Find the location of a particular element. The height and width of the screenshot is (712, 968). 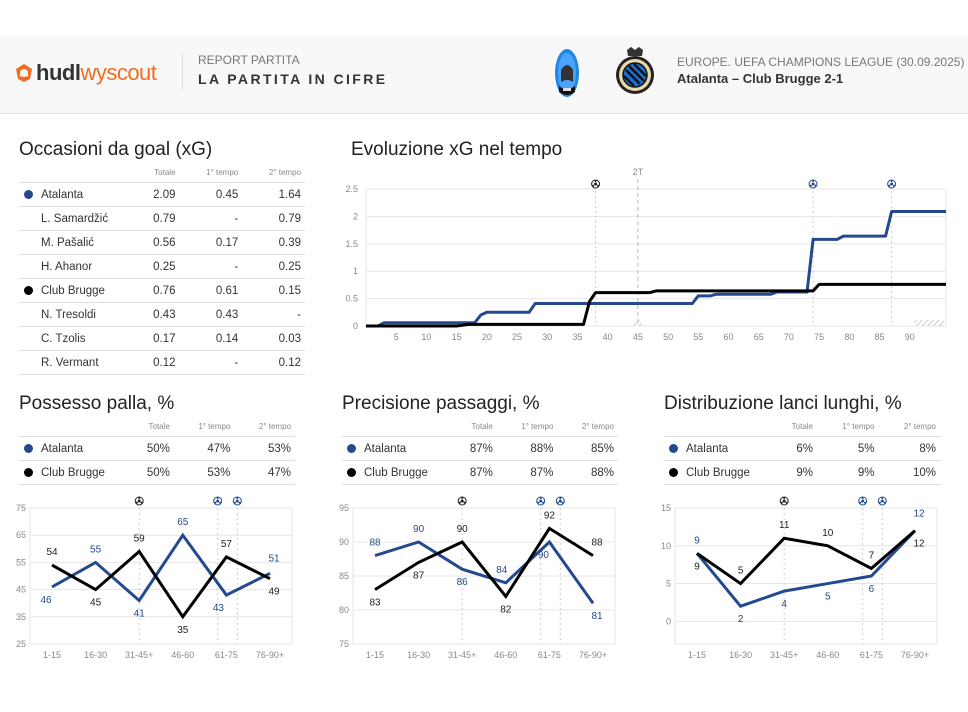

value-second-half: 0.15 is located at coordinates (273, 290).